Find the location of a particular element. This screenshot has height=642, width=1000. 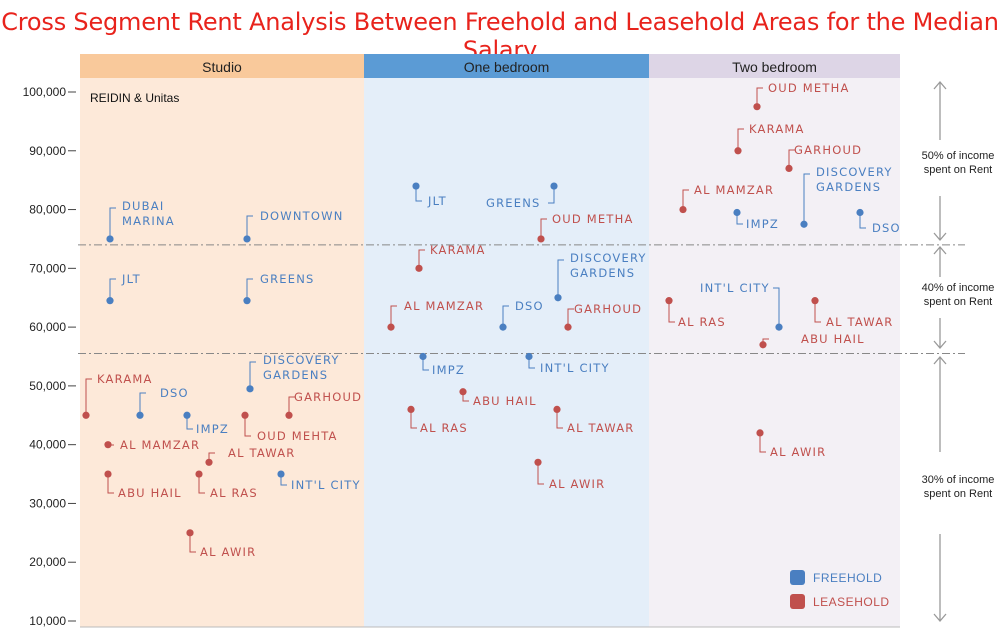

point-marker-leasehold-one-bedroom-oud-metha is located at coordinates (541, 239).